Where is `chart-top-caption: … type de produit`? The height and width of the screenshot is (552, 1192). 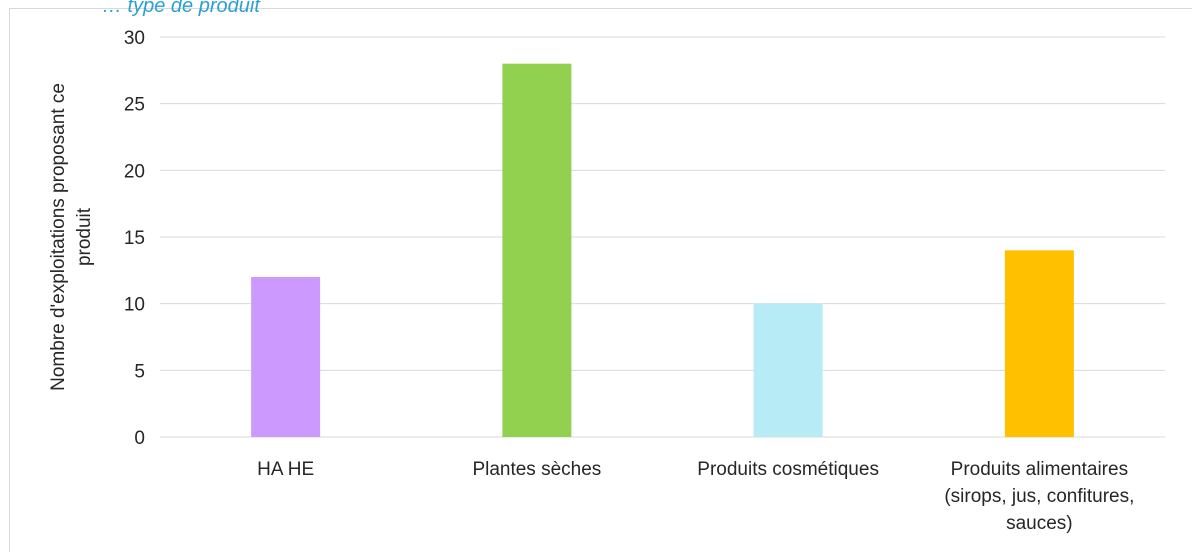
chart-top-caption: … type de produit is located at coordinates (181, 8).